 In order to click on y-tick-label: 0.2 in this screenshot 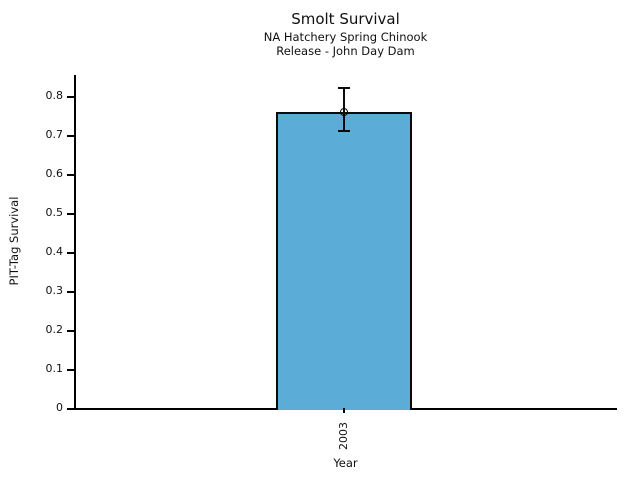, I will do `click(54, 329)`.